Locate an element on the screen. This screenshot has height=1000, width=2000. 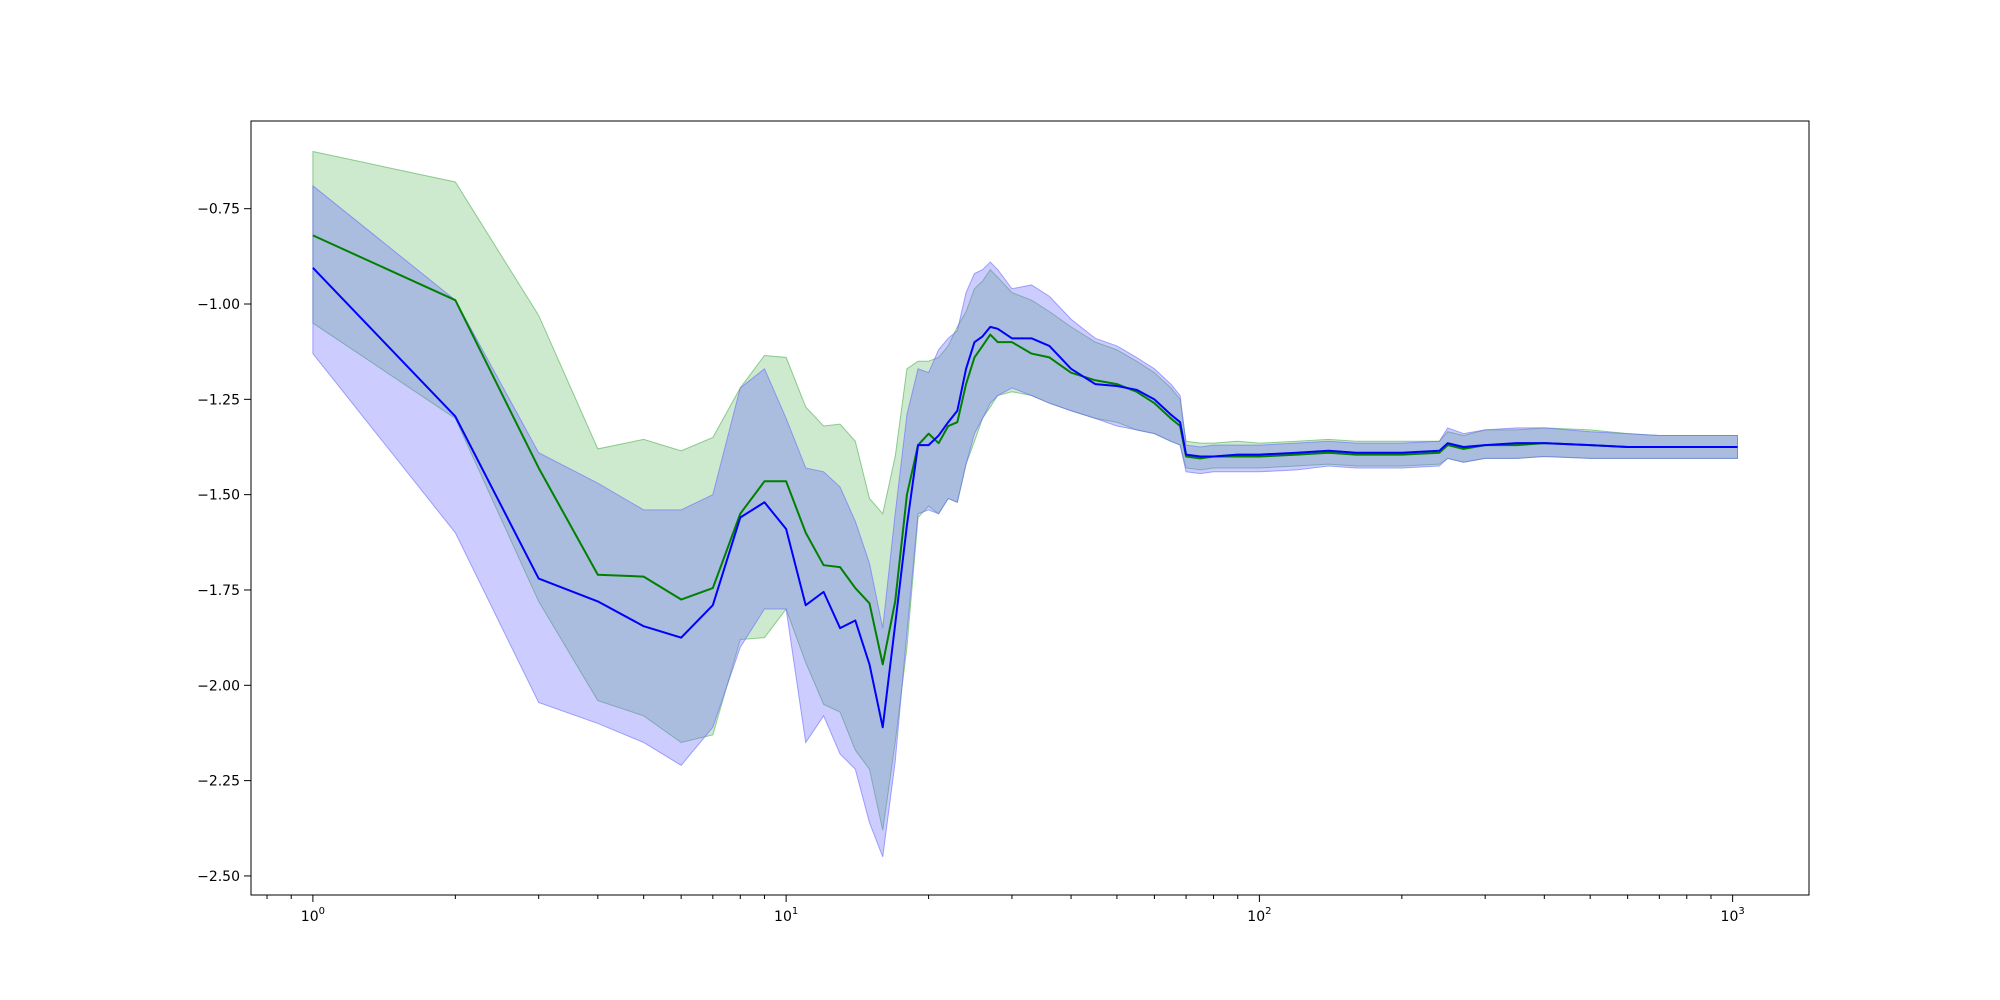
y-tick-label: −1.75 is located at coordinates (218, 591).